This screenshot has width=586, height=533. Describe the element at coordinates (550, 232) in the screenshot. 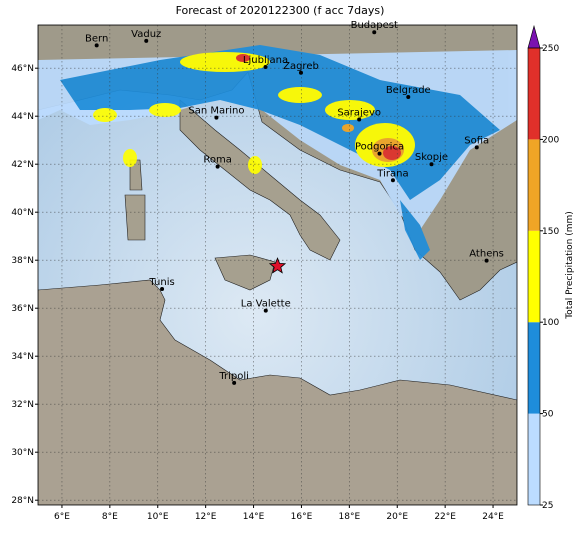

I see `colorbar-tick-label: 150` at that location.